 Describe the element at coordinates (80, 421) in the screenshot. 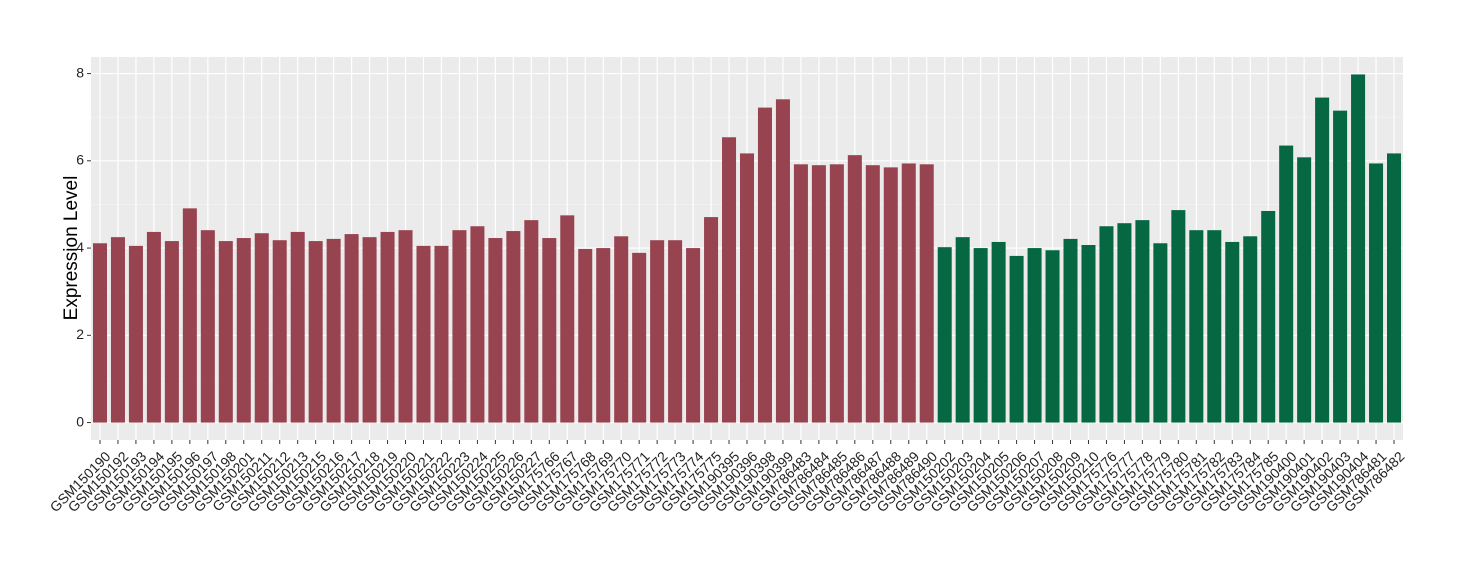

I see `y-tick-label: 0` at that location.